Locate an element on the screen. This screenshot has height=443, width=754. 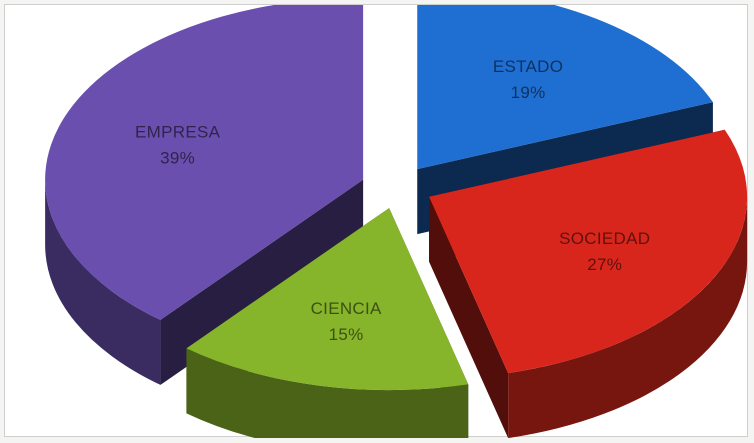
slice-percent-estado: 19% is located at coordinates (528, 92).